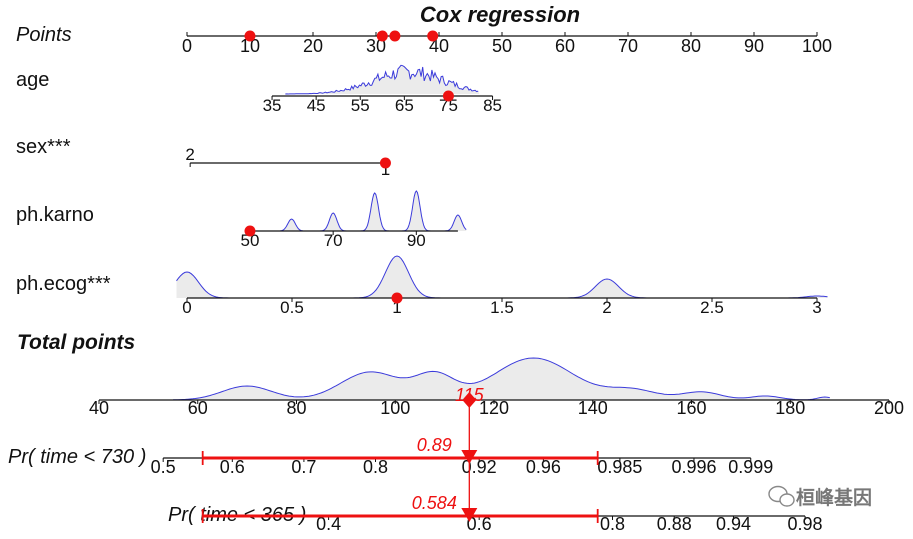 The height and width of the screenshot is (539, 913). I want to click on variable-label: sex***, so click(43, 147).